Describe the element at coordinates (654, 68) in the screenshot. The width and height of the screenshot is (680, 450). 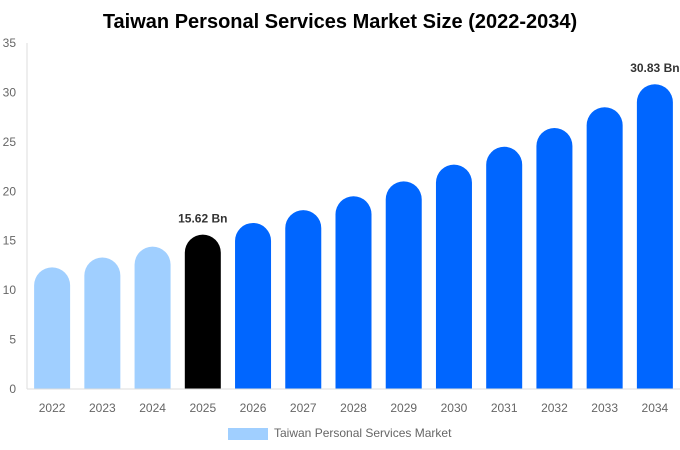
I see `data-label-2034: 30.83 Bn` at that location.